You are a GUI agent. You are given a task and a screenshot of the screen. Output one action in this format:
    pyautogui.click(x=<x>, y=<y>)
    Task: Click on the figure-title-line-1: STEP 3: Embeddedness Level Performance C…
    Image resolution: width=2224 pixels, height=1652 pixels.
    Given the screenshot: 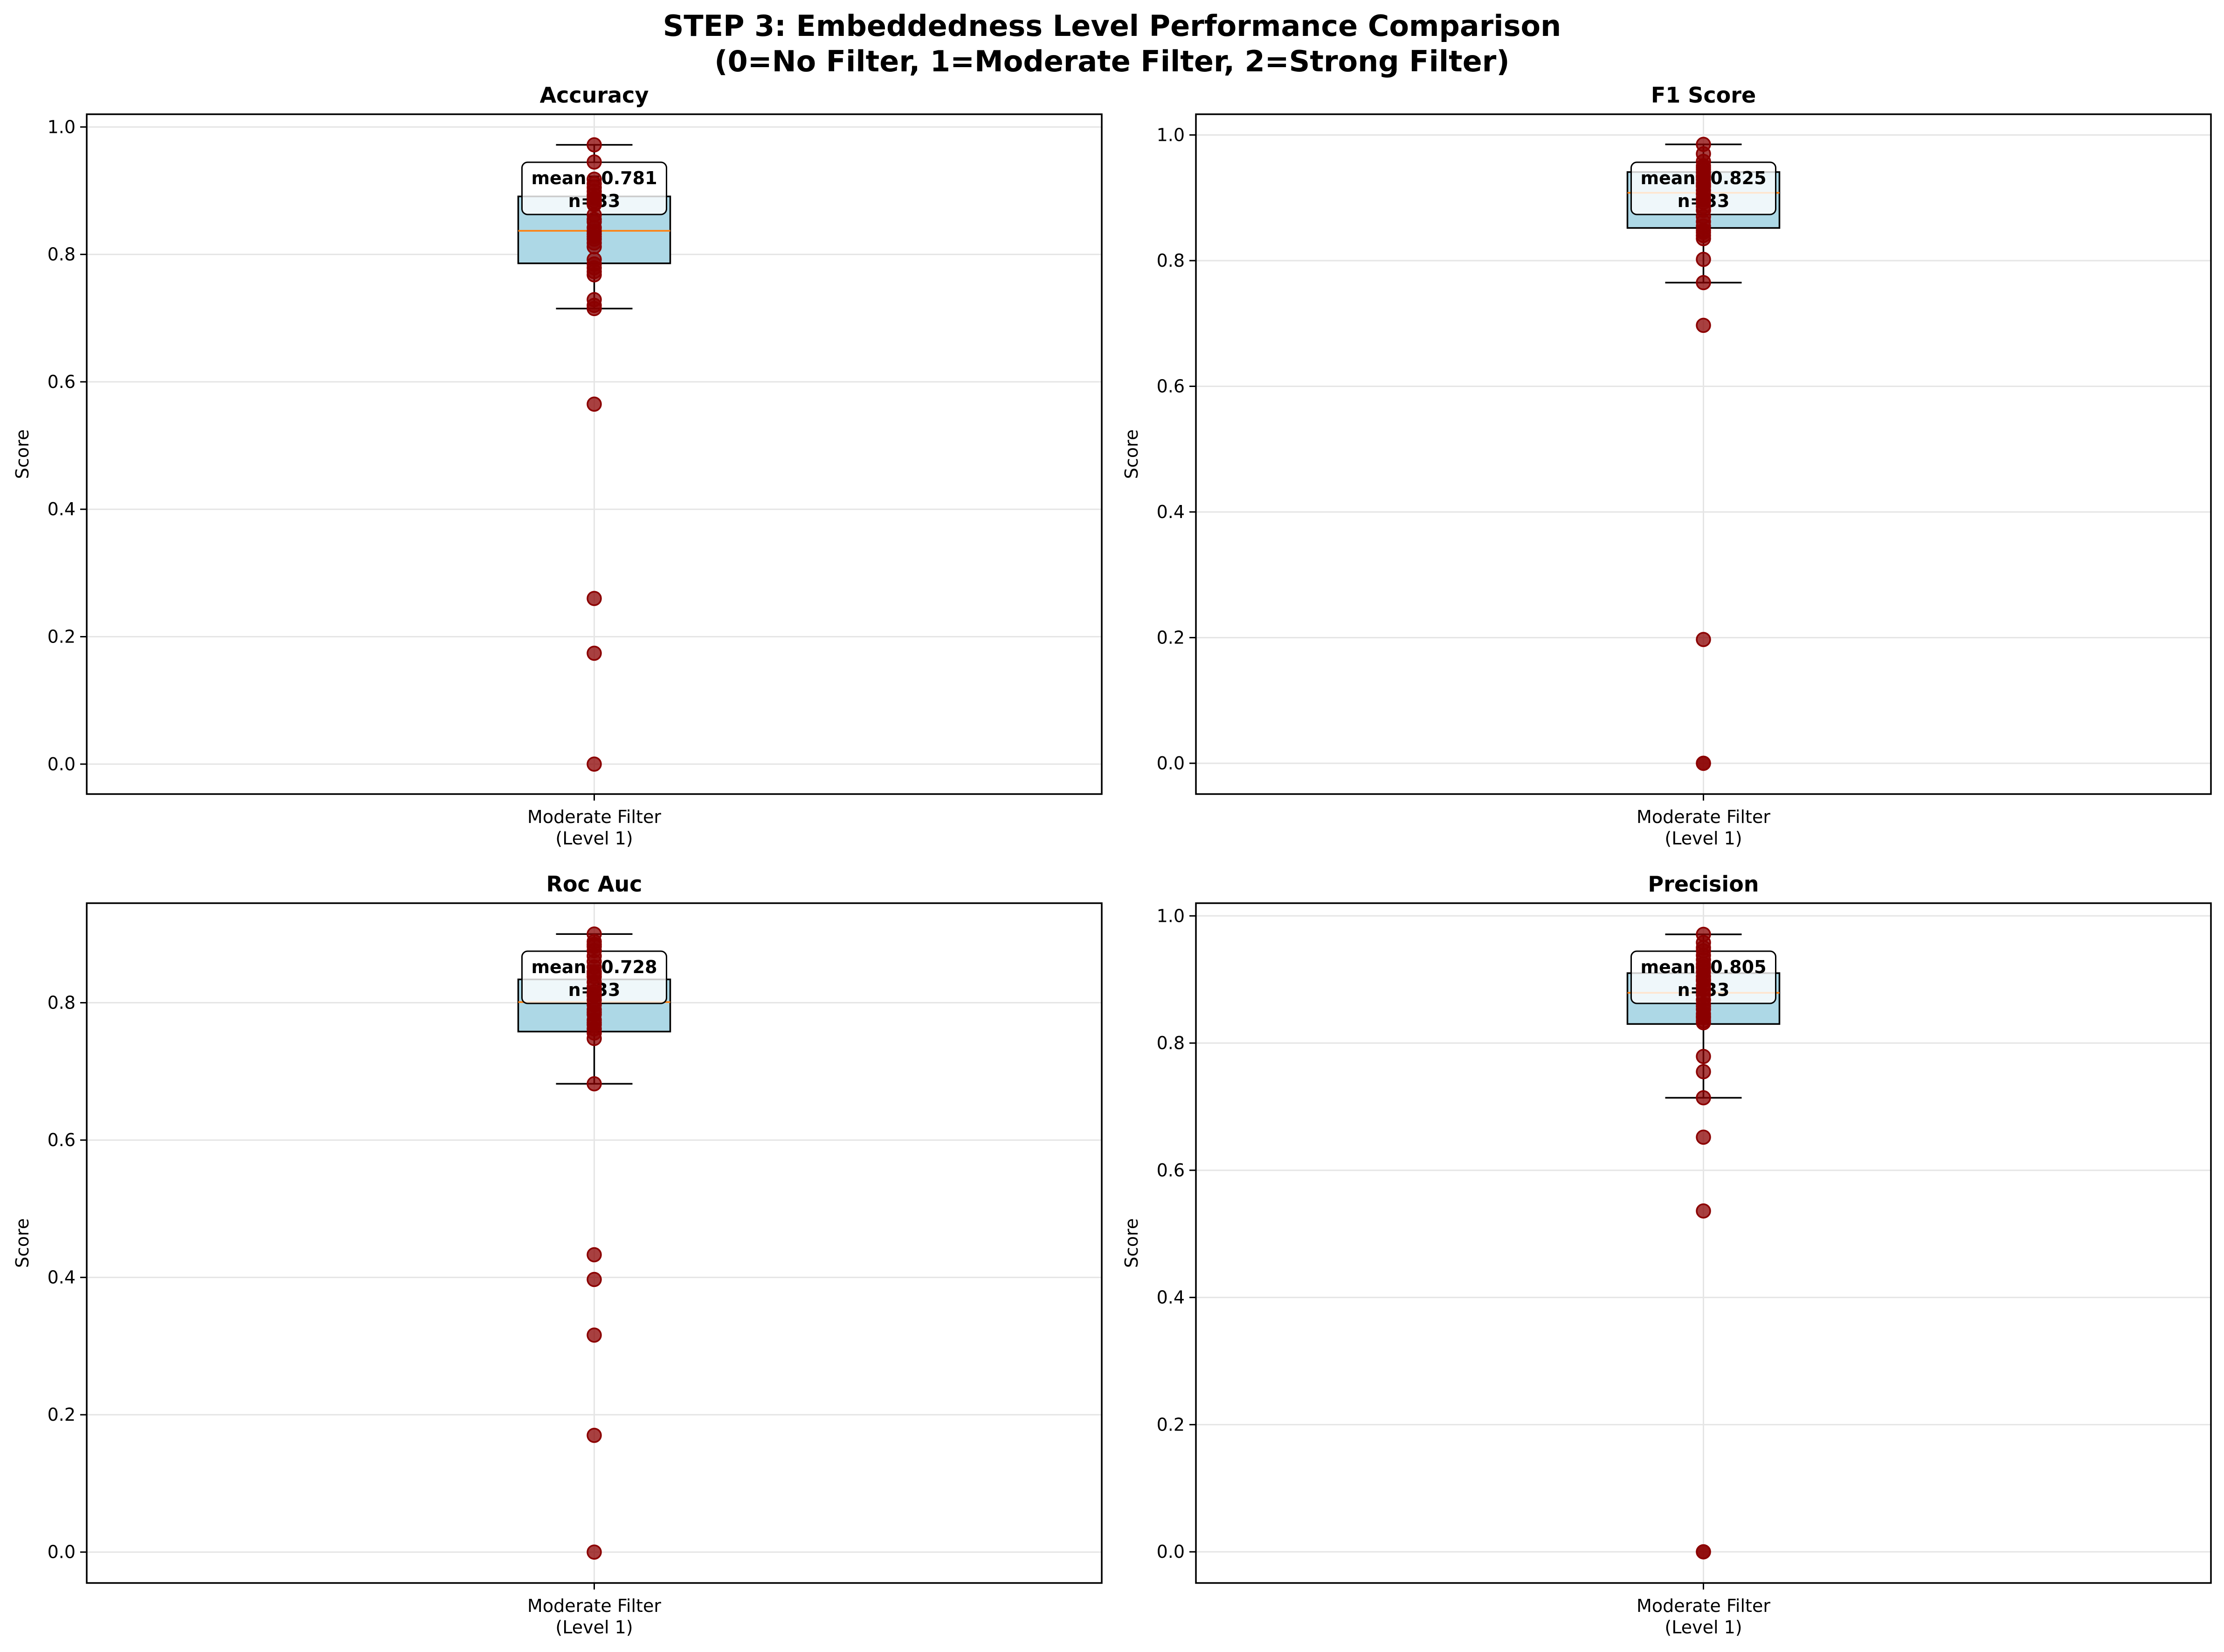 What is the action you would take?
    pyautogui.click(x=1112, y=26)
    